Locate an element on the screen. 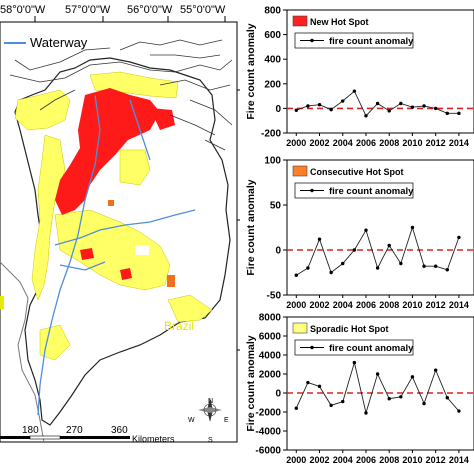 This screenshot has height=474, width=474. lon-label-58: 58°0'0"W is located at coordinates (23, 10).